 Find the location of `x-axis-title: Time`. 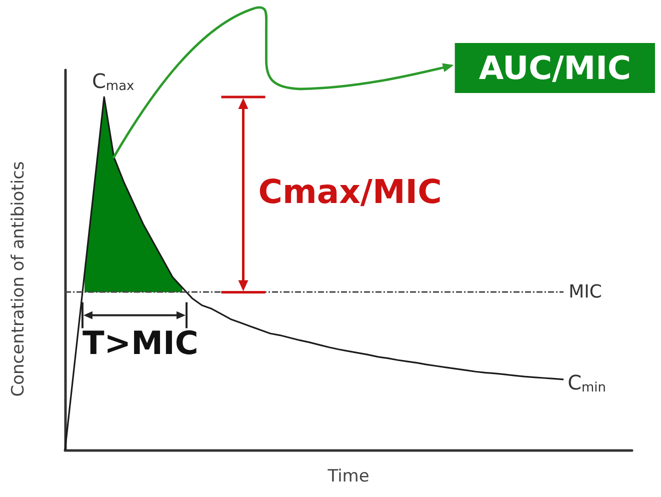

x-axis-title: Time is located at coordinates (348, 476).